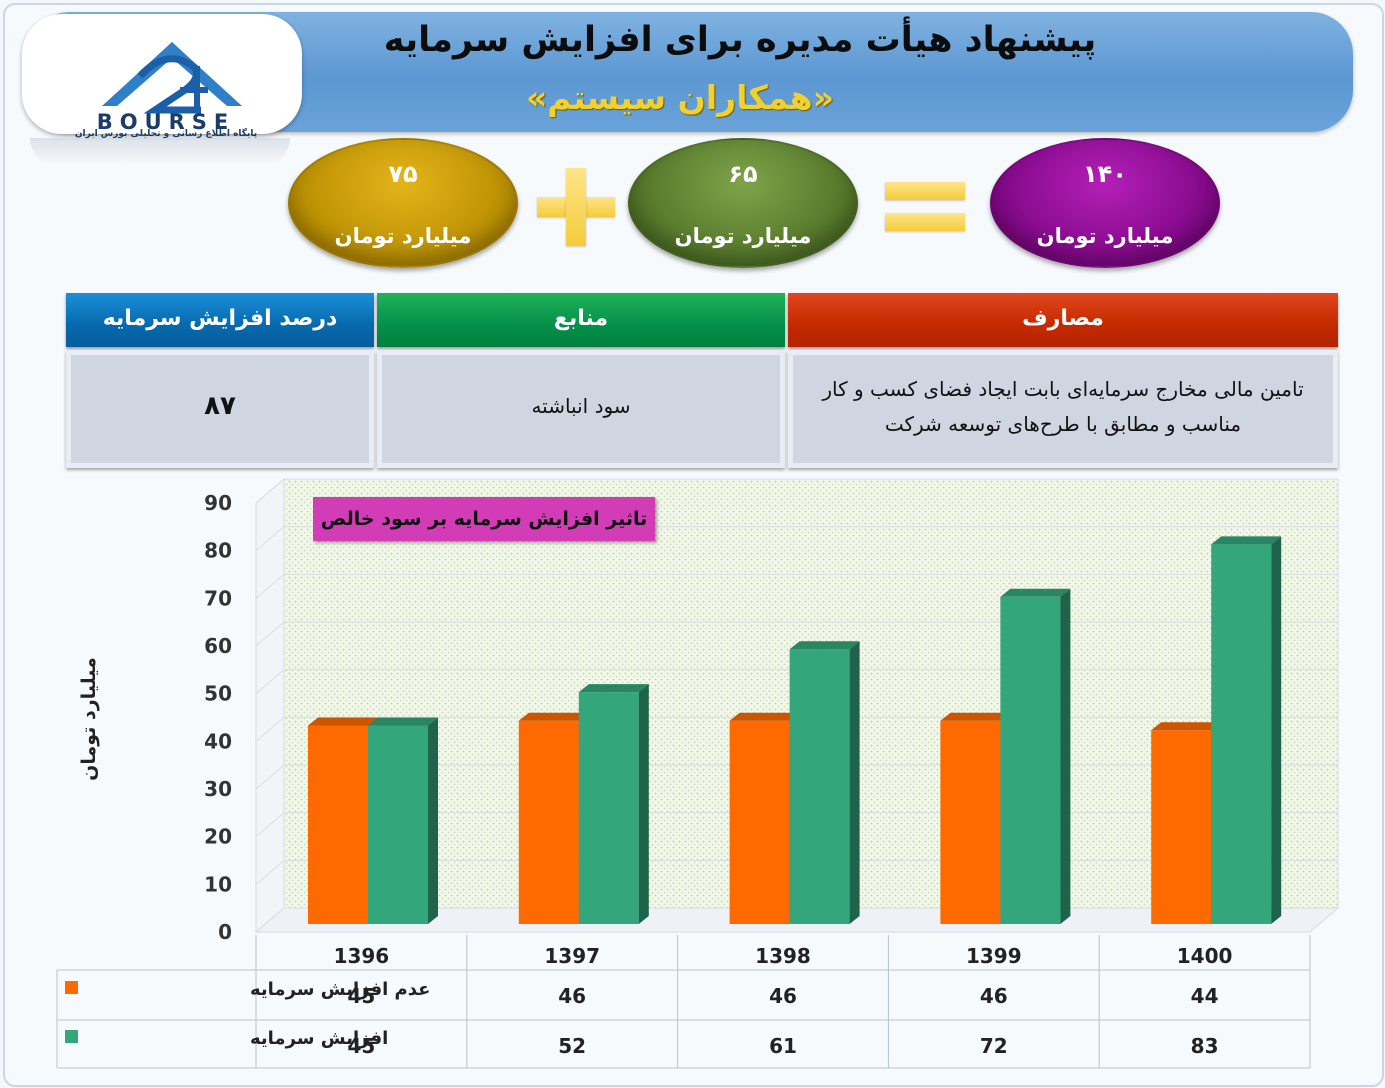 This screenshot has width=1385, height=1088. Describe the element at coordinates (743, 174) in the screenshot. I see `middle-amount-value: ۶۵` at that location.